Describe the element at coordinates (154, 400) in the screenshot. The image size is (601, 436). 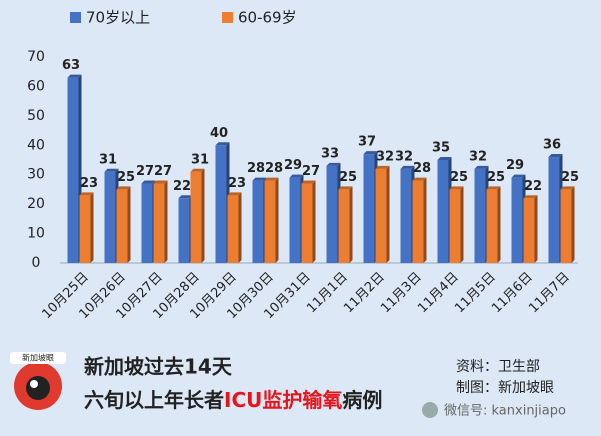
I see `title-part: 六旬以上年长者` at that location.